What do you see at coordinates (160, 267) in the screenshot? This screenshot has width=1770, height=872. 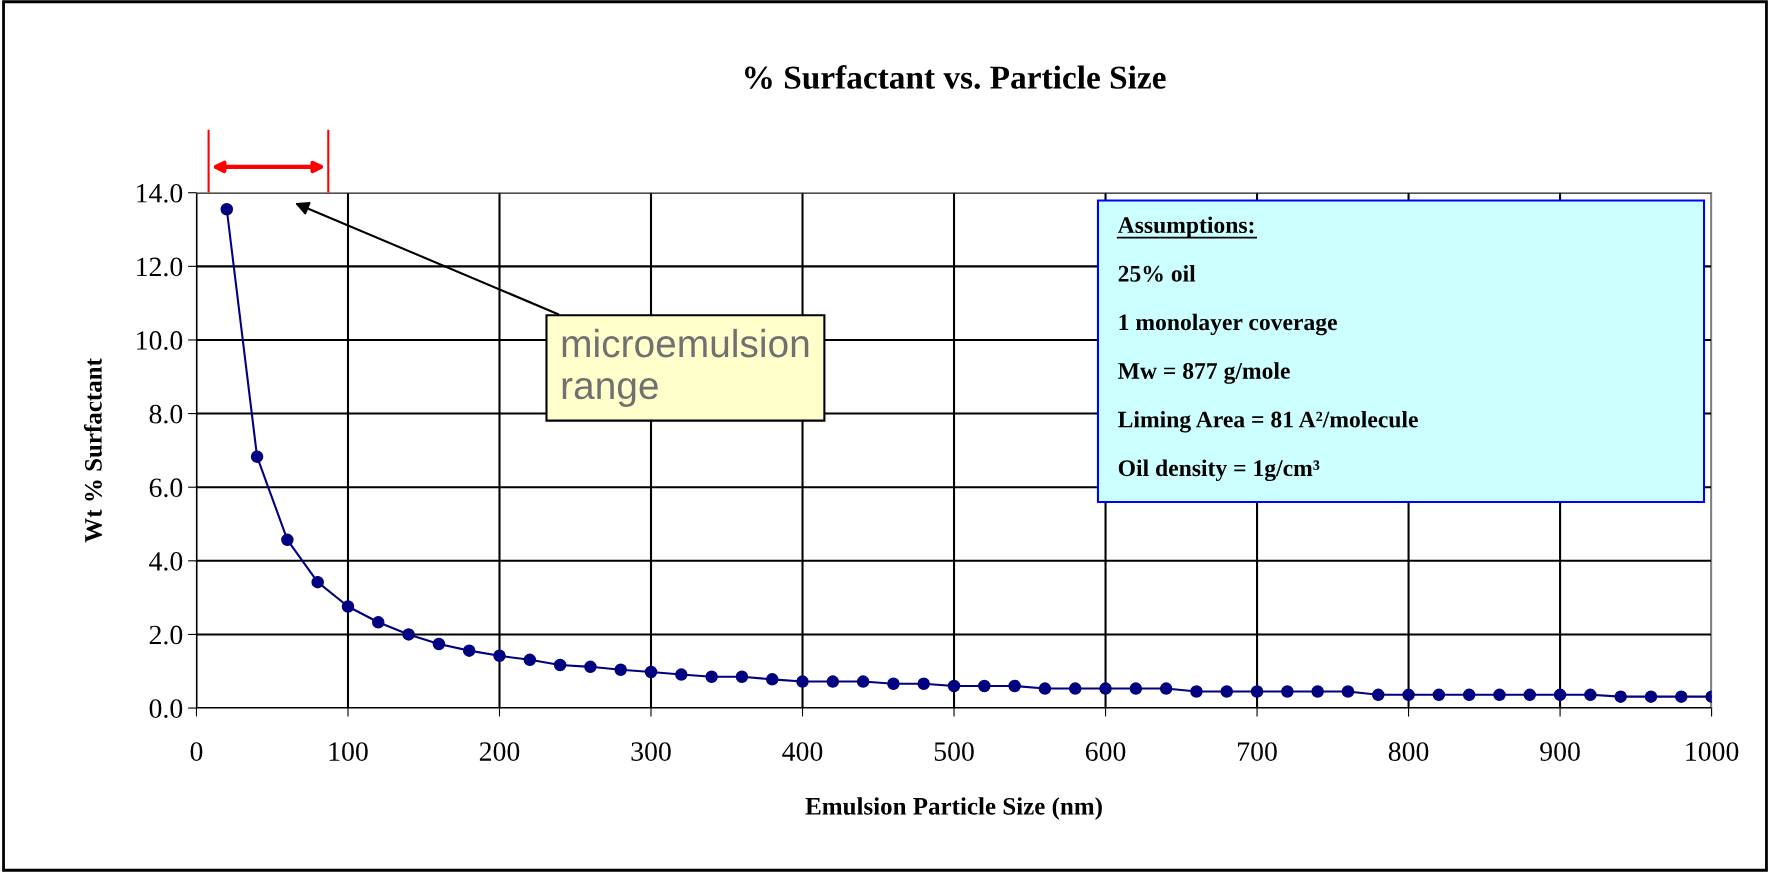 I see `y-tick-label: 12.0` at bounding box center [160, 267].